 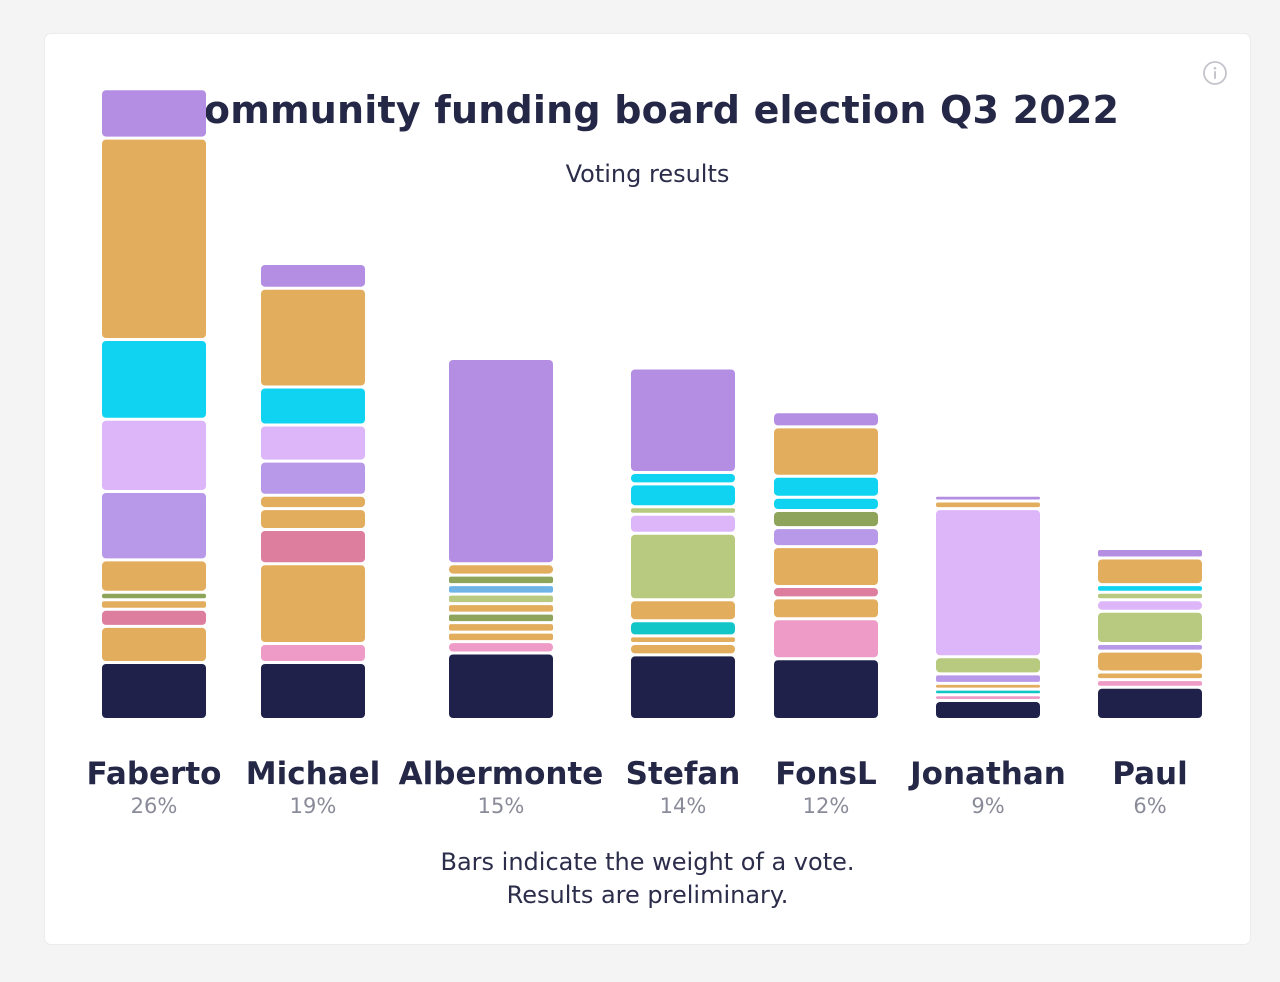 I want to click on chart-subtitle: Voting results, so click(x=647, y=174).